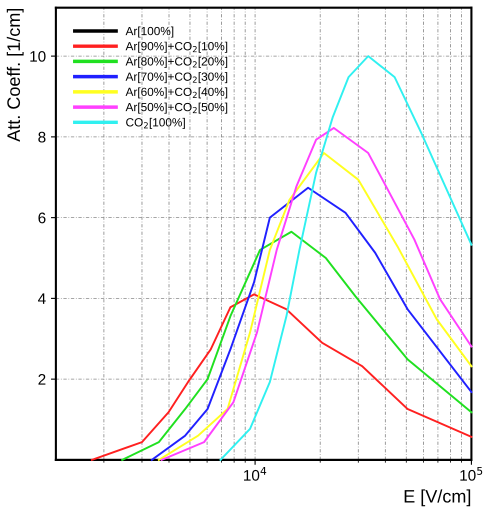 The image size is (486, 511). I want to click on legend-label: Ar[100%], so click(150, 32).